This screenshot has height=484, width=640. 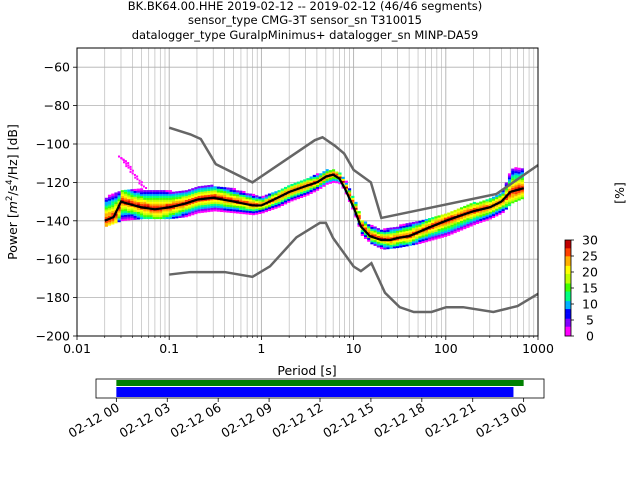 I want to click on x-tick-label: 0.01, so click(x=77, y=348).